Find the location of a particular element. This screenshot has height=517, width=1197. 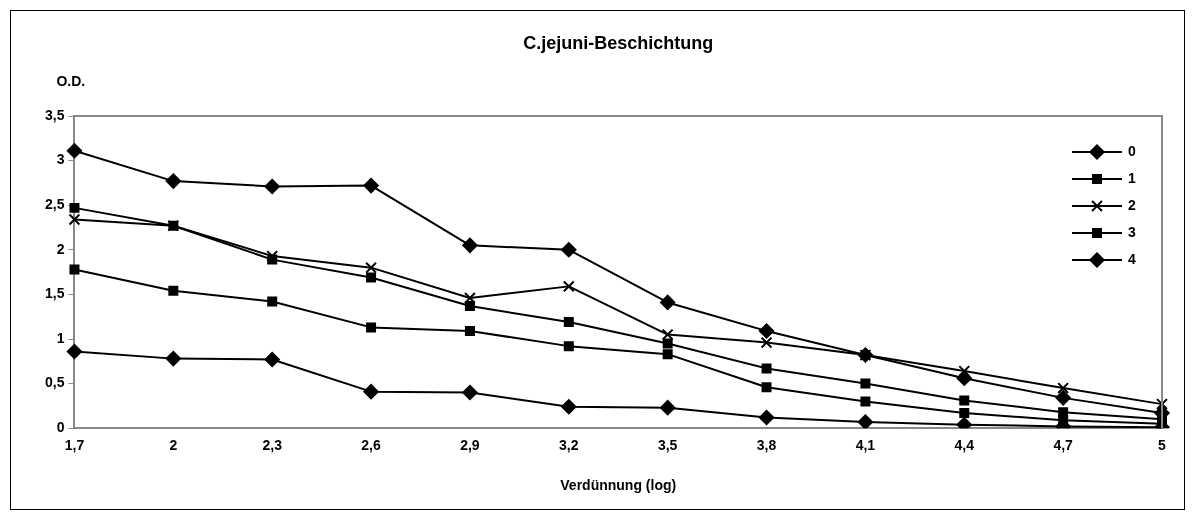

y-tick-label: 1,5 is located at coordinates (54, 293).